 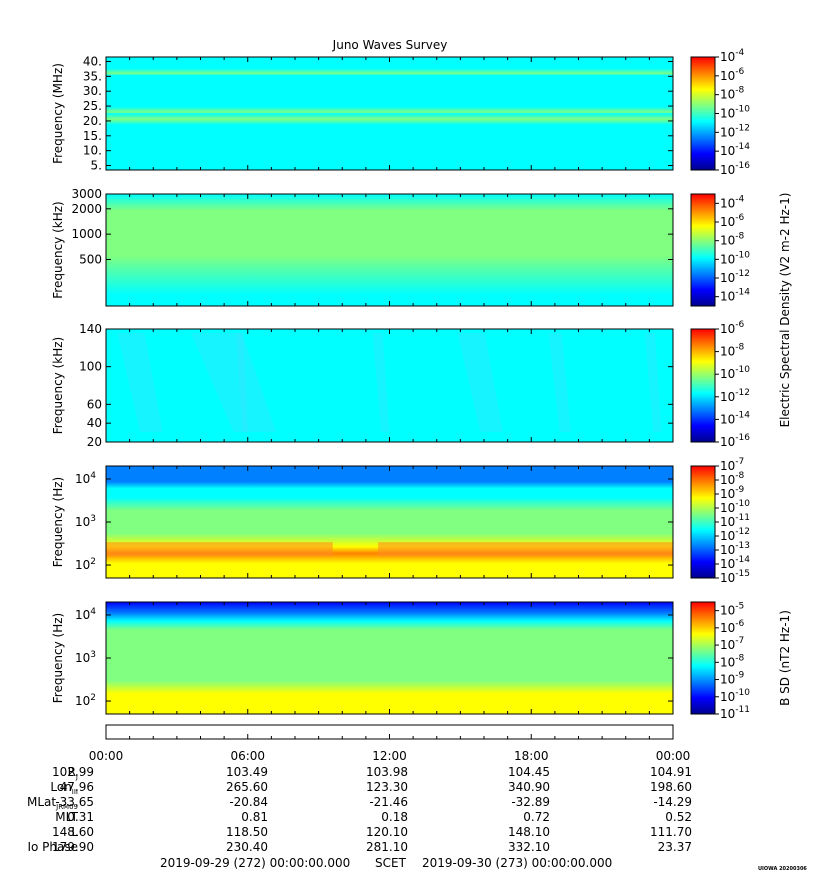 I want to click on footer-scet-label: SCET, so click(x=390, y=863).